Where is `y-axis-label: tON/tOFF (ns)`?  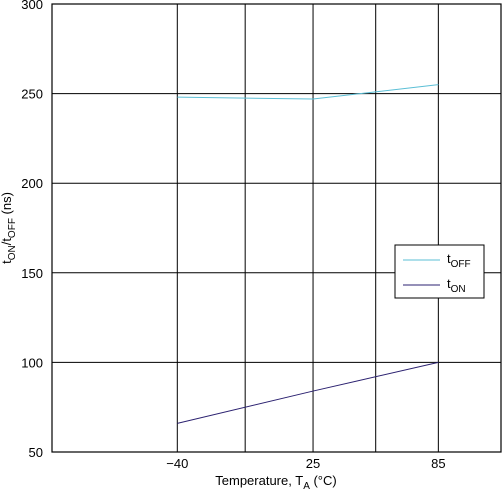
y-axis-label: tON/tOFF (ns) is located at coordinates (9, 228).